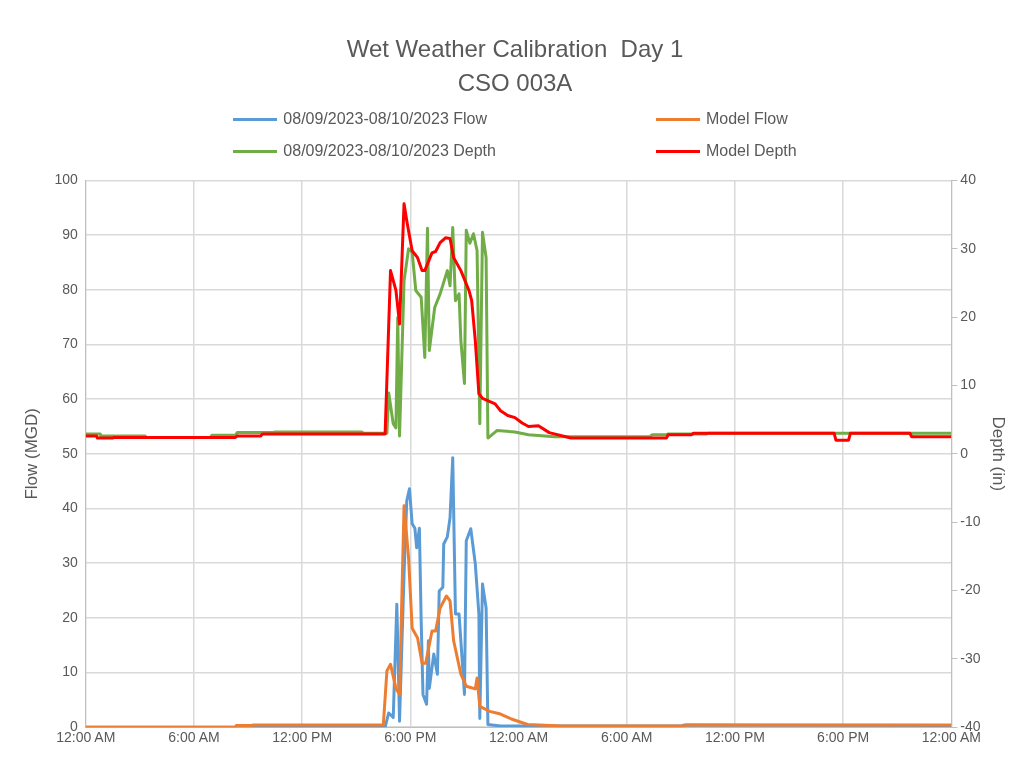  What do you see at coordinates (515, 49) in the screenshot?
I see `chart-title: Wet Weather Calibration Day 1` at bounding box center [515, 49].